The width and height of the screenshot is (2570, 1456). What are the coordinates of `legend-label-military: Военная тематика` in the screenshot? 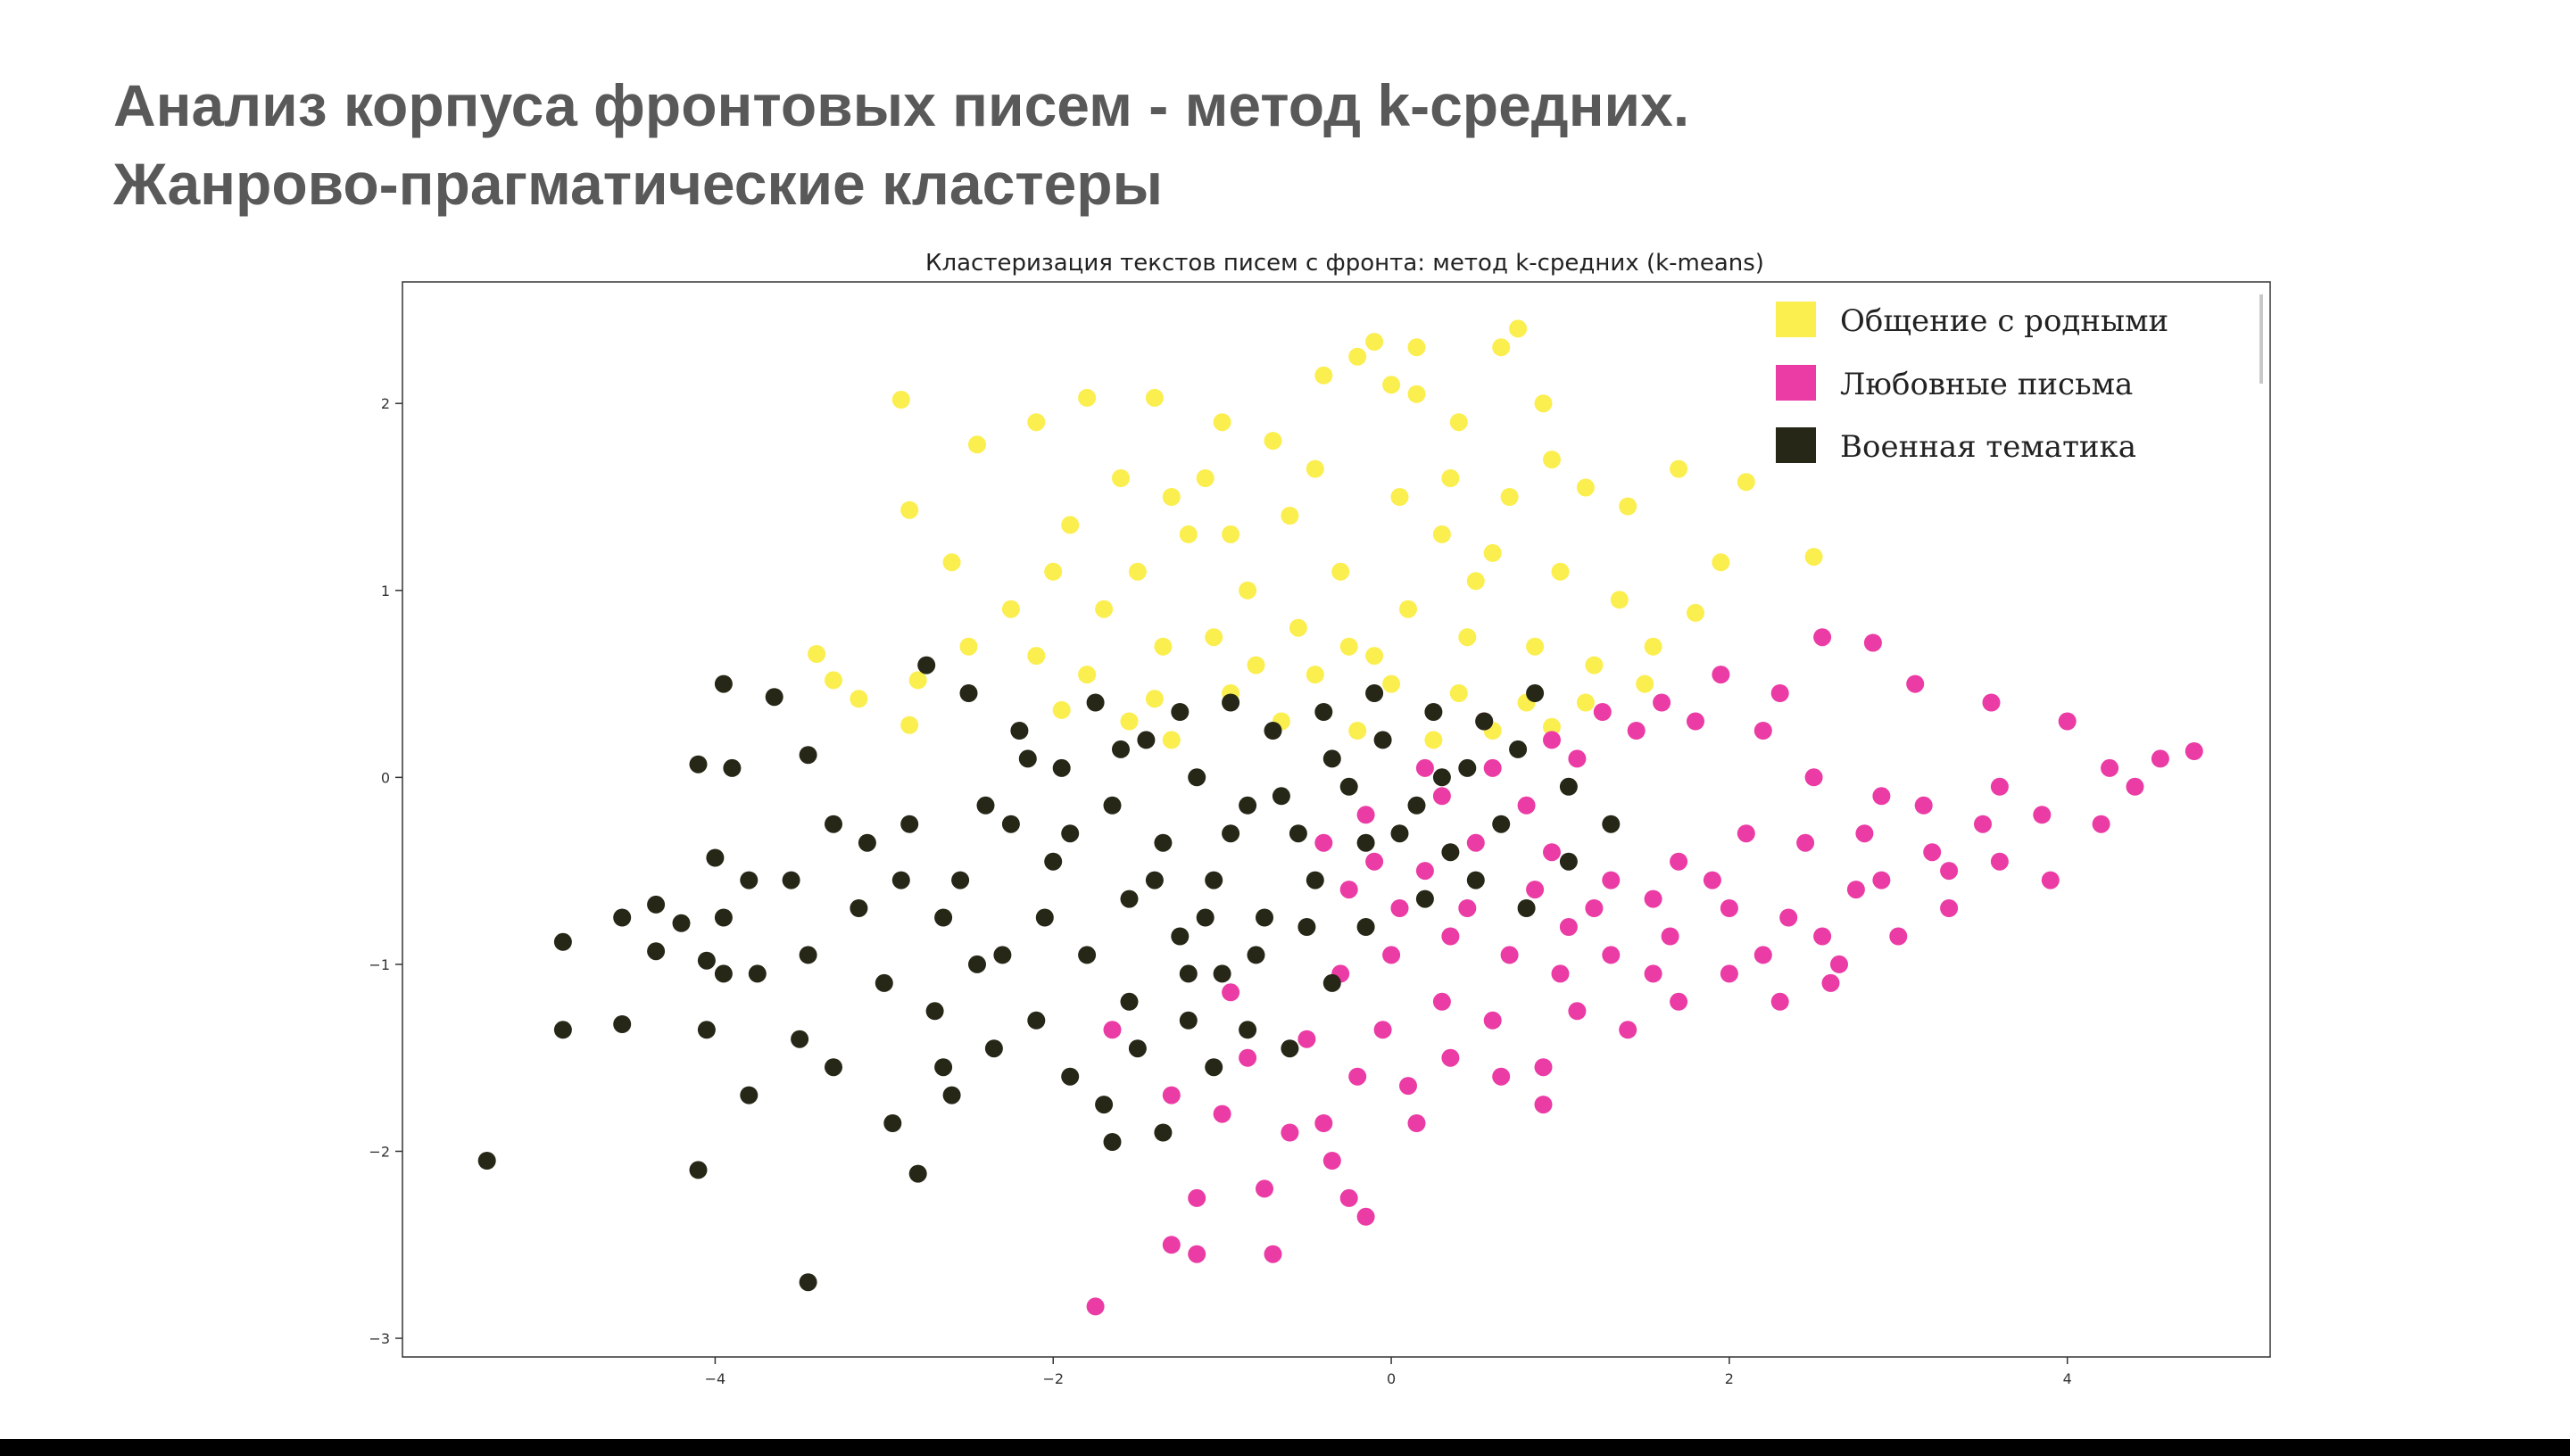 It's located at (1988, 447).